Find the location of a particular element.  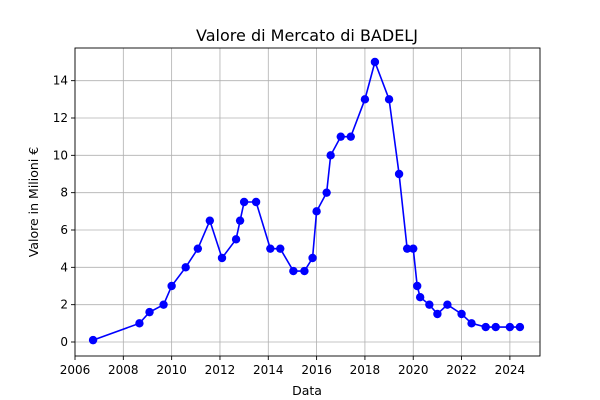

chart-title: Valore di Mercato di BADELJ is located at coordinates (307, 35).